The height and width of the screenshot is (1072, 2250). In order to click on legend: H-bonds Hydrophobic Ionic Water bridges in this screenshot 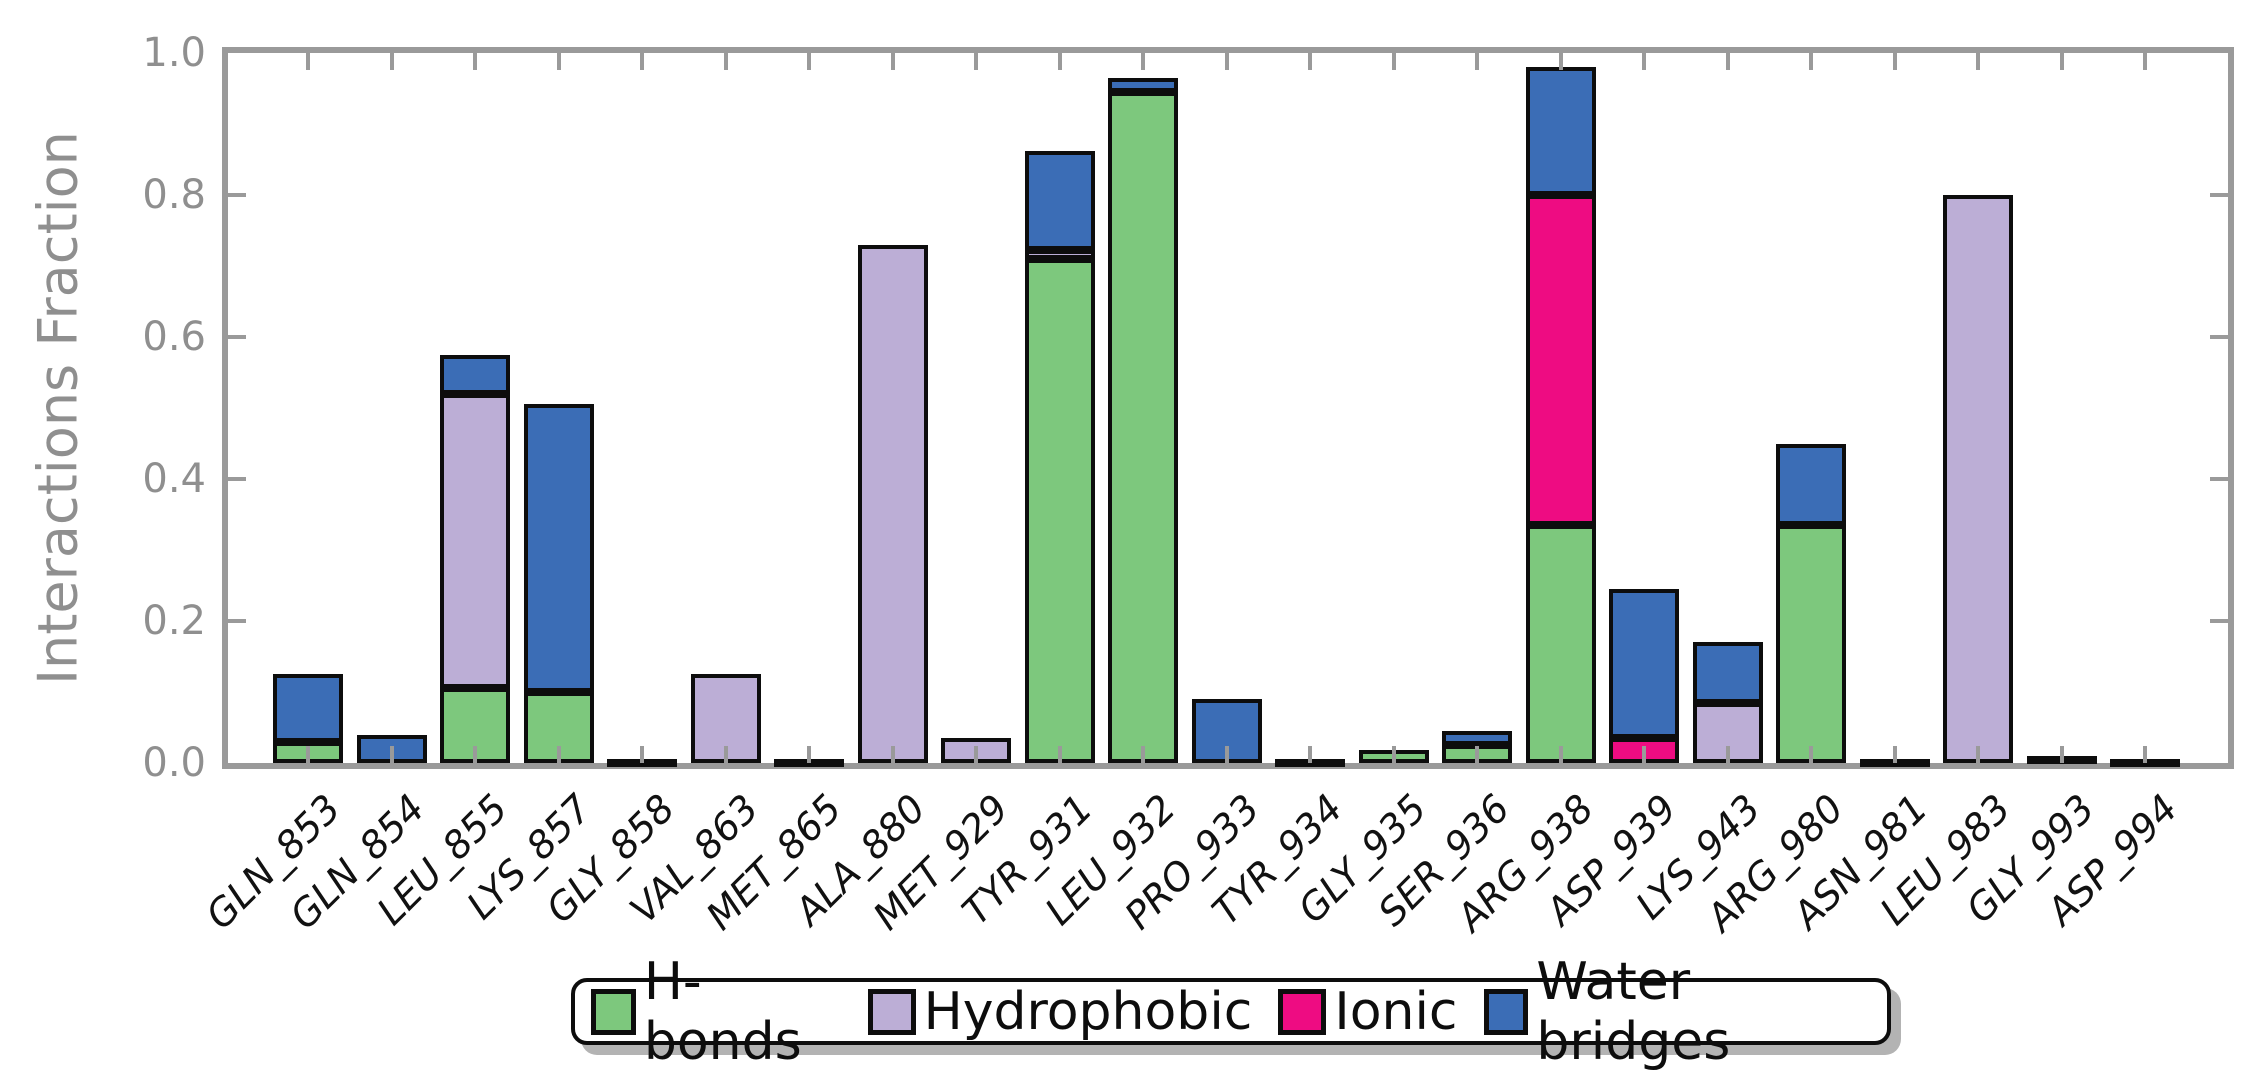, I will do `click(1231, 1012)`.